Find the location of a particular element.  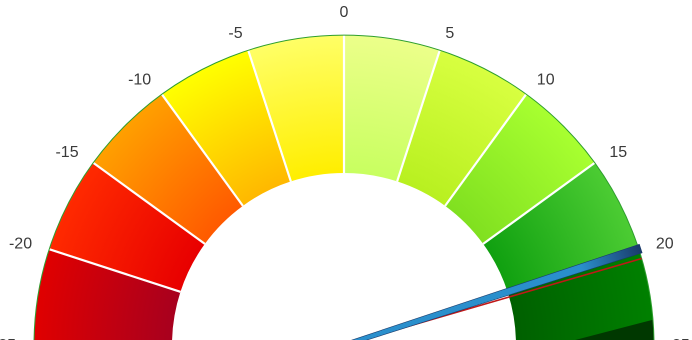

gauge-separator--10 is located at coordinates (202, 150).